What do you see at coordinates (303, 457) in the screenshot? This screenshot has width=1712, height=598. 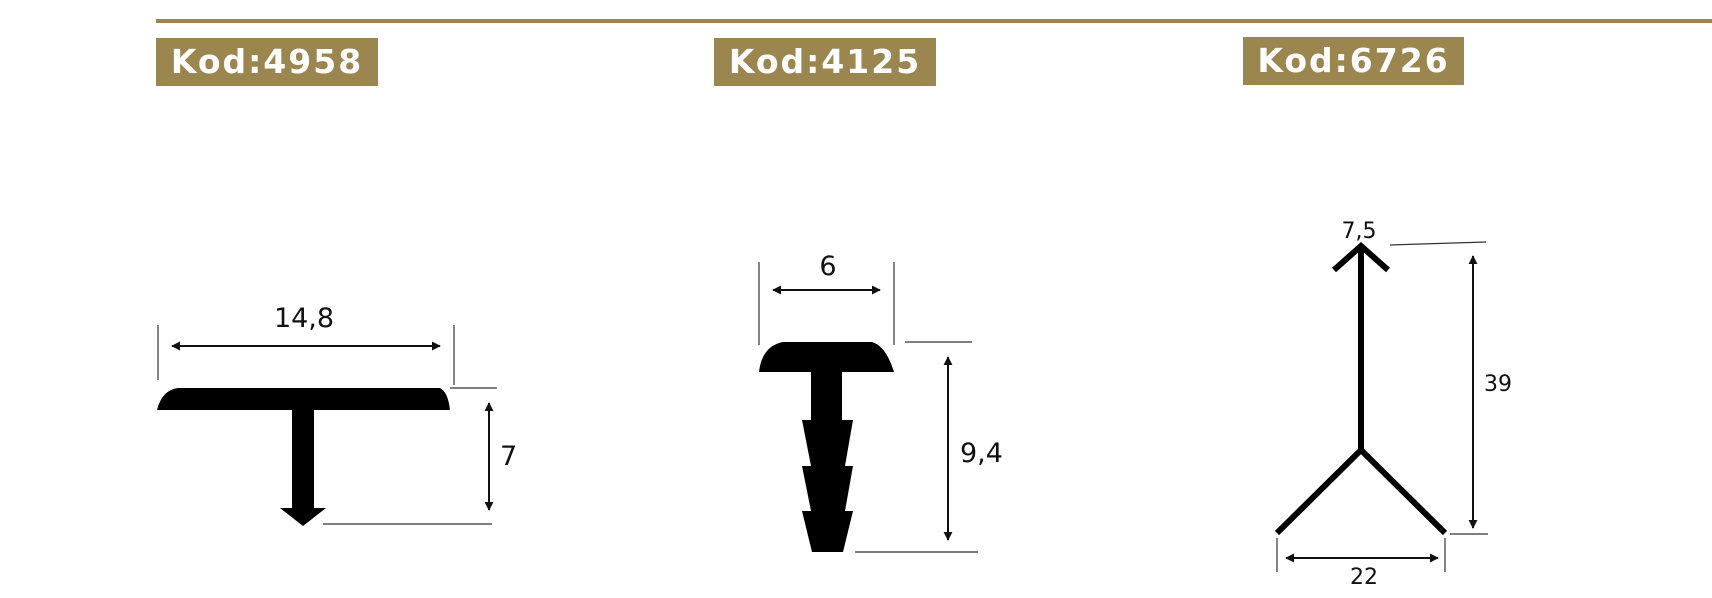 I see `t-profile-4958-shape` at bounding box center [303, 457].